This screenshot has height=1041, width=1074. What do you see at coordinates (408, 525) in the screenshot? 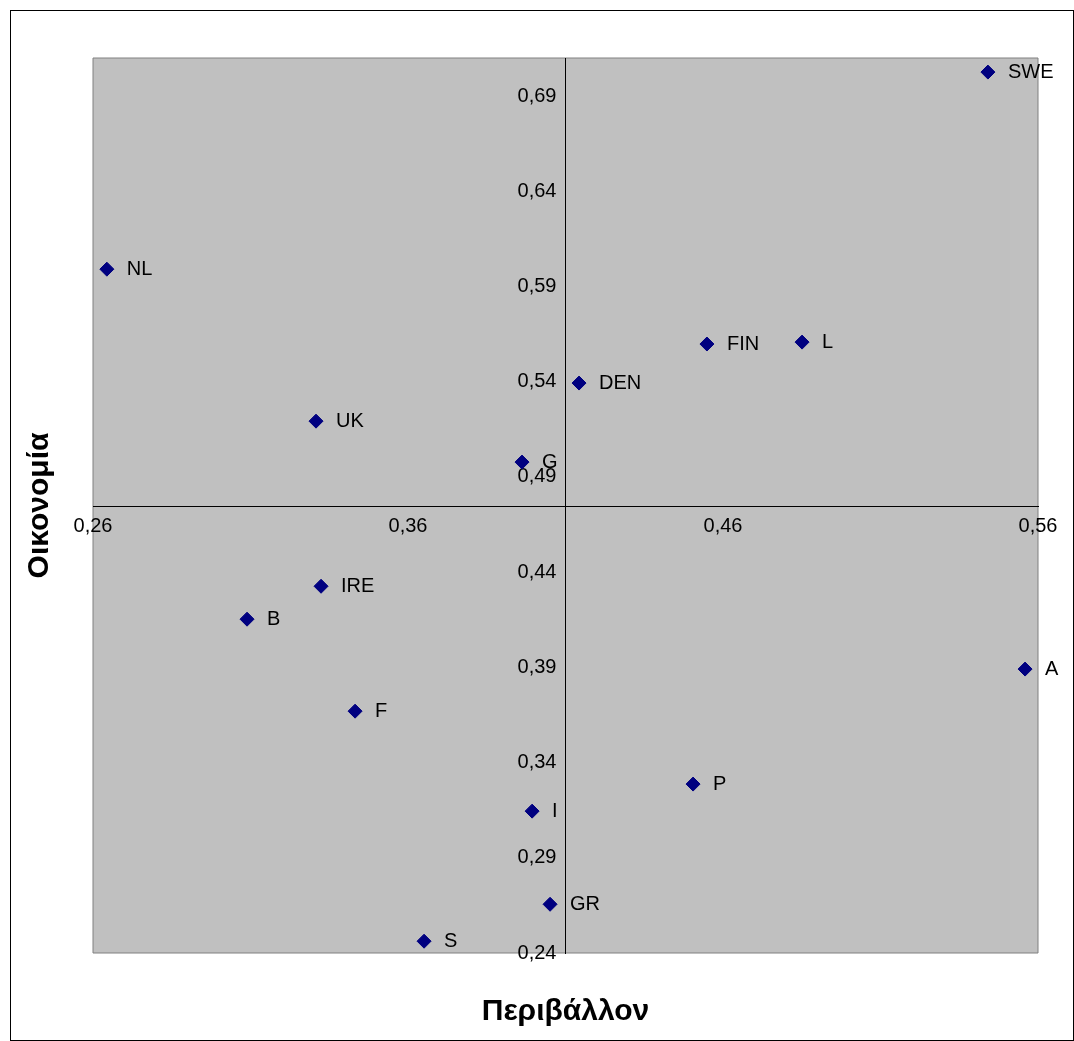
I see `x-tick-label: 0,36` at bounding box center [408, 525].